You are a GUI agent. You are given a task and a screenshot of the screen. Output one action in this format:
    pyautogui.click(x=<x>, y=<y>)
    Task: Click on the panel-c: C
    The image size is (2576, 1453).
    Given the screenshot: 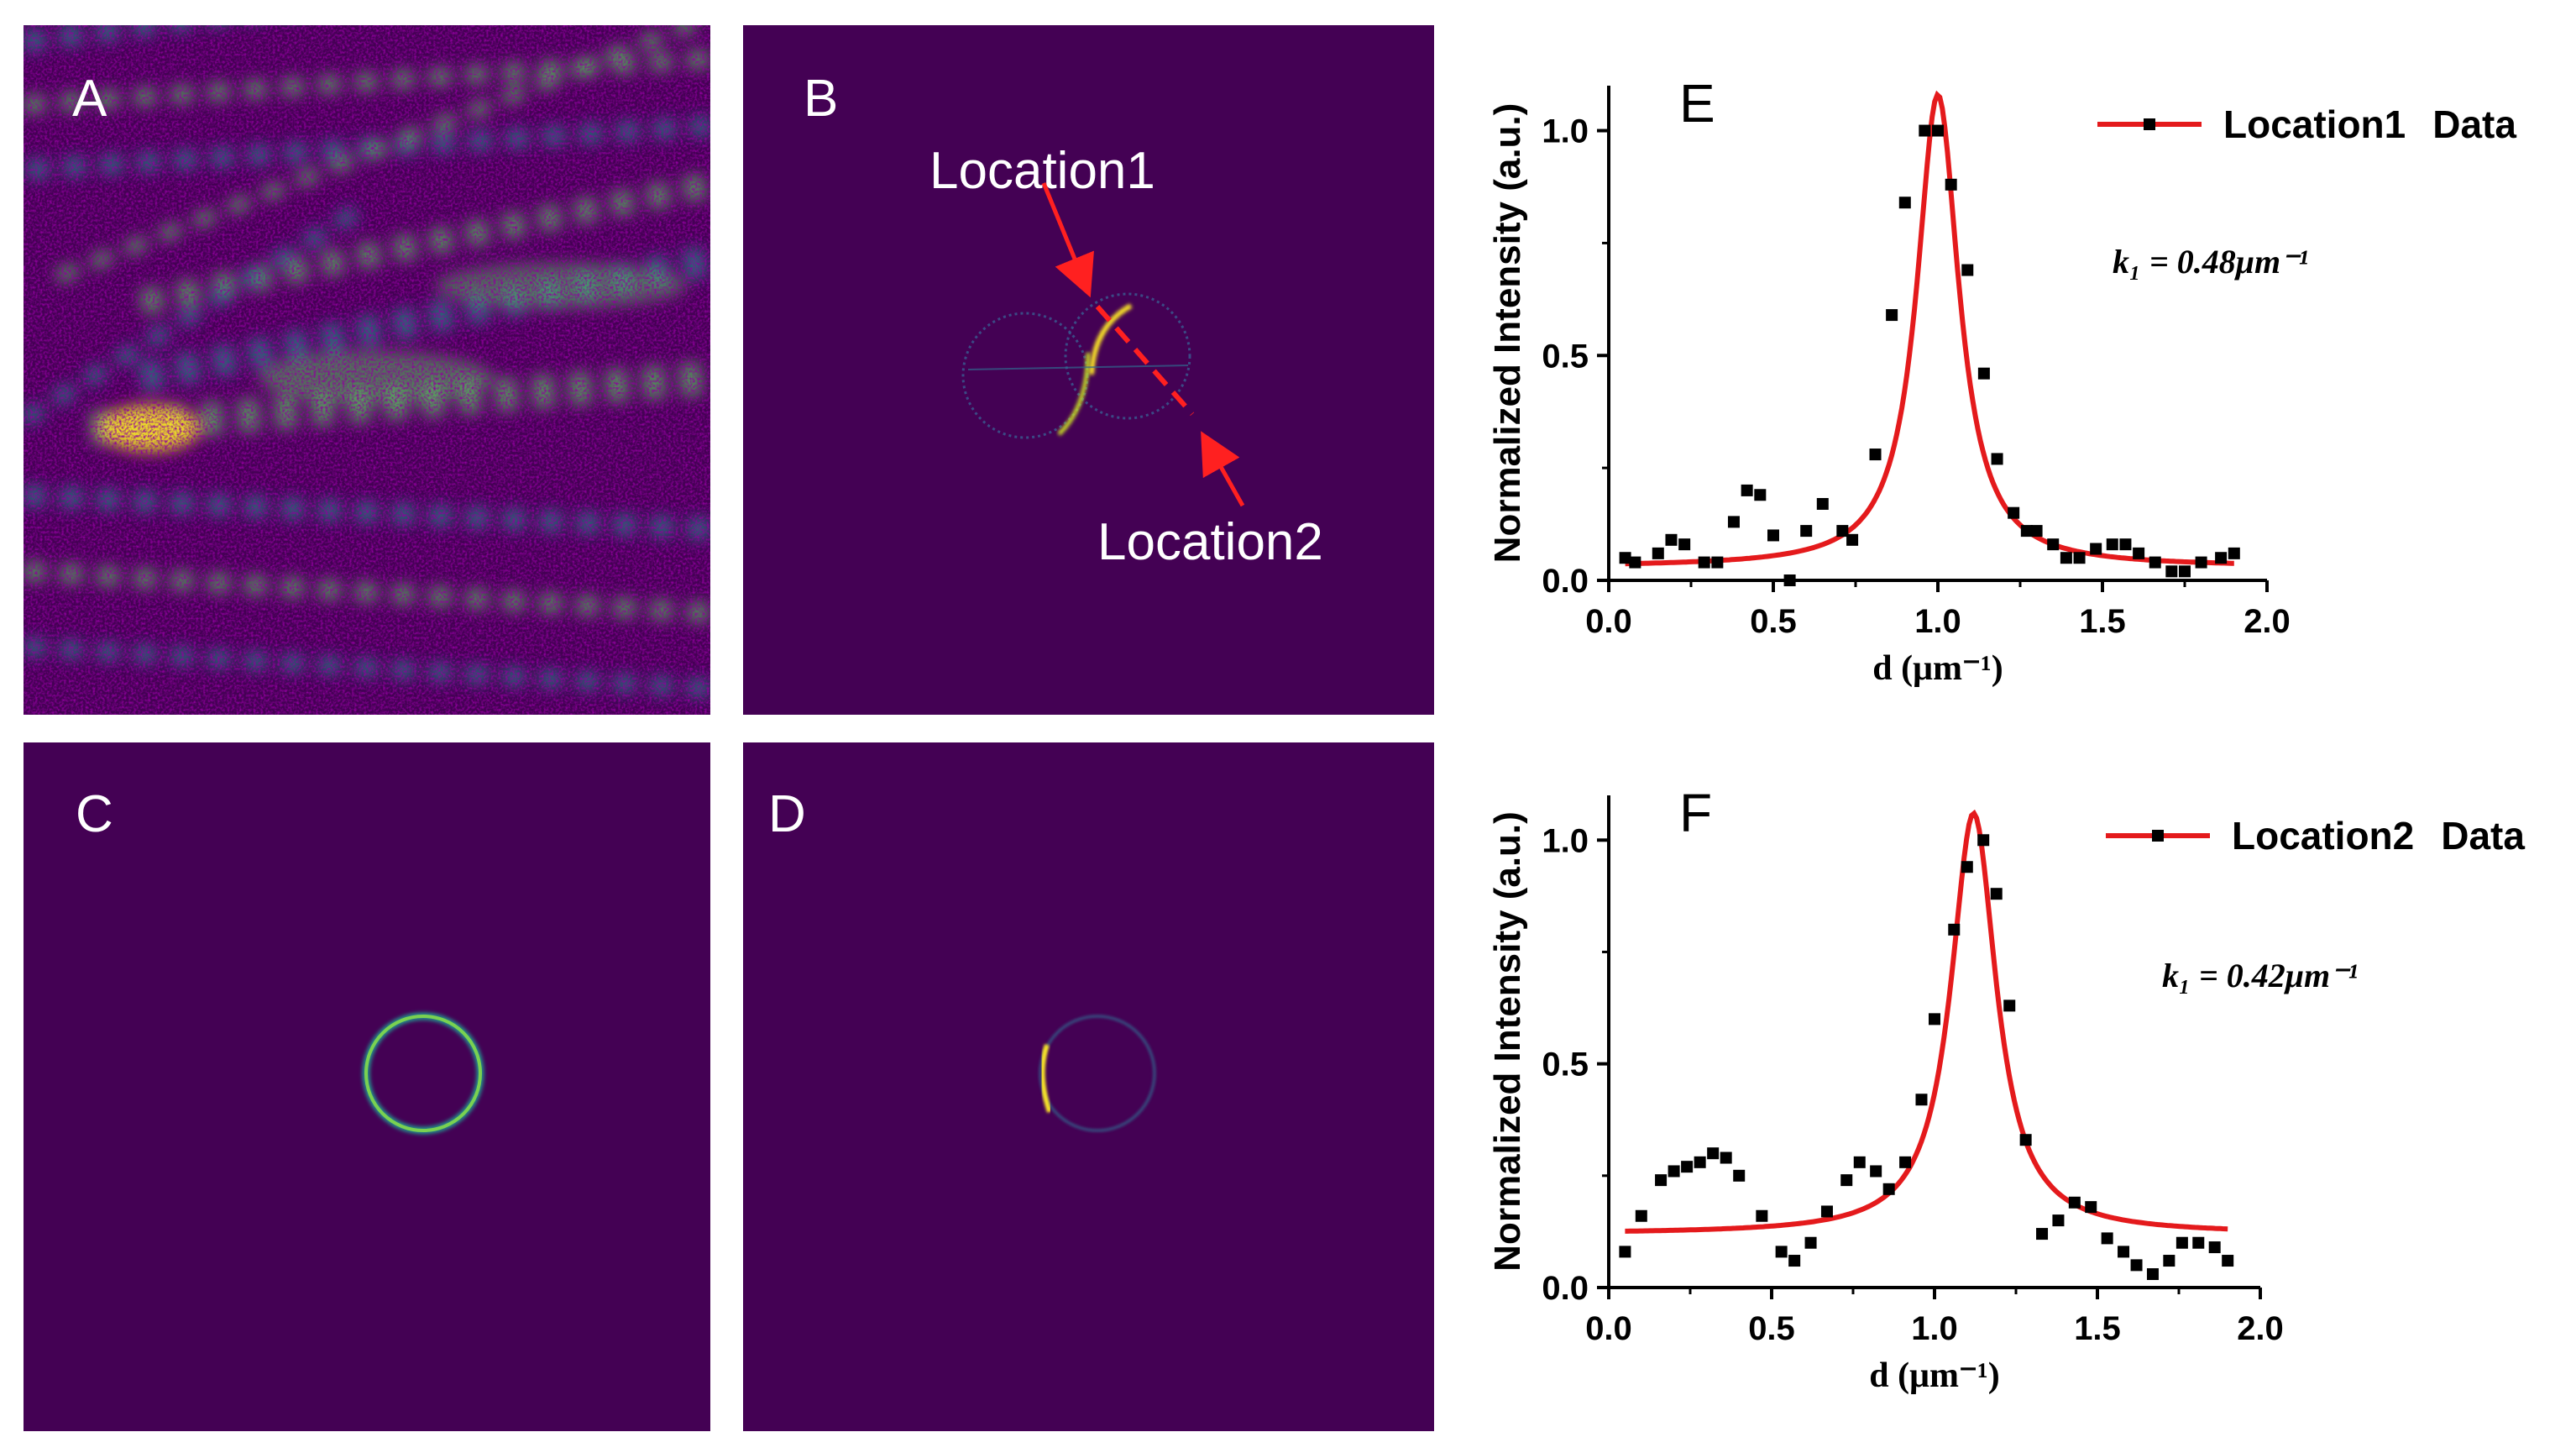 What is the action you would take?
    pyautogui.click(x=367, y=1086)
    